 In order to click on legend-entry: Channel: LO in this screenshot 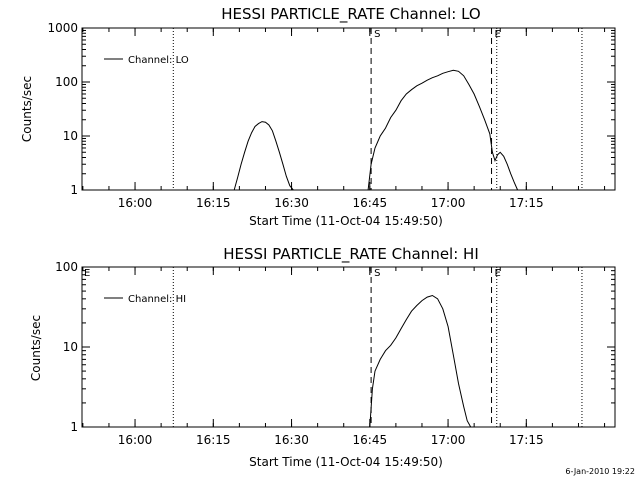, I will do `click(158, 60)`.